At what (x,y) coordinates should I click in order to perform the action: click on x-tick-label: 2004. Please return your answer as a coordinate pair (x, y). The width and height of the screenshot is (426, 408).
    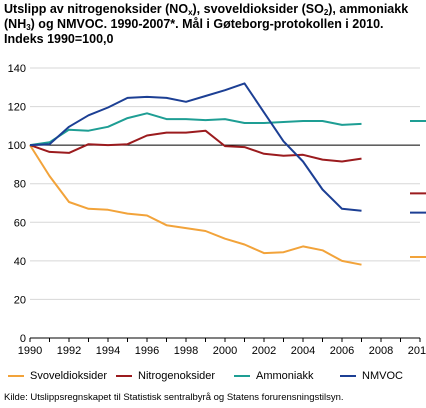
    Looking at the image, I should click on (303, 351).